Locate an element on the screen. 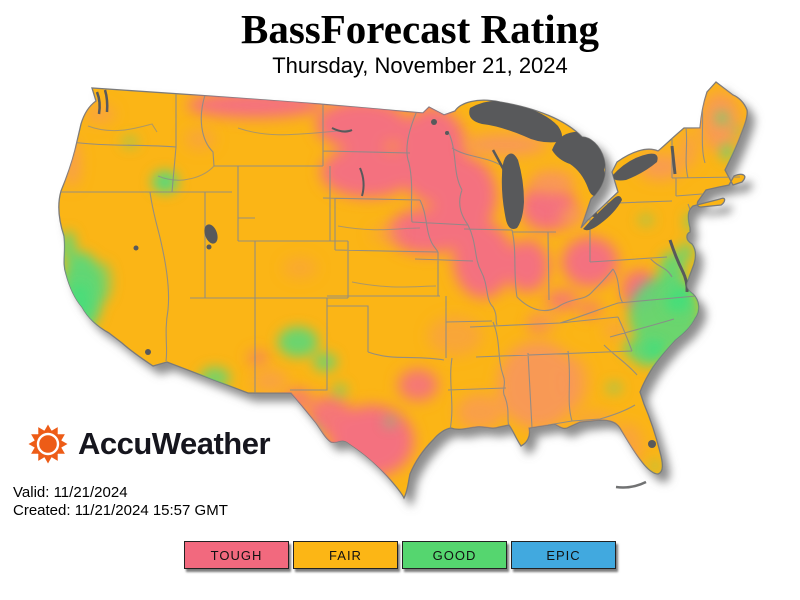  lake-michigan is located at coordinates (512, 191).